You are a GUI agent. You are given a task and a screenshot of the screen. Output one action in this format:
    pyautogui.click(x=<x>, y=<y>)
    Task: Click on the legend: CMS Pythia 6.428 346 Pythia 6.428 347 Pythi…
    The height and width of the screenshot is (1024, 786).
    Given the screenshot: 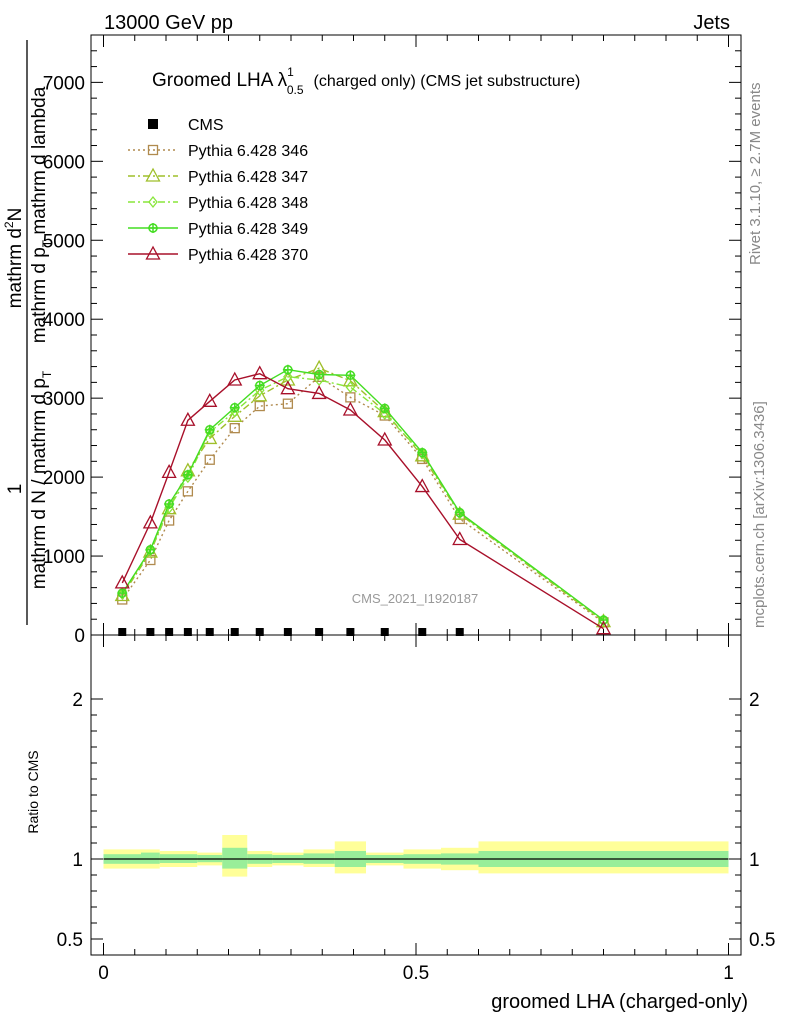 What is the action you would take?
    pyautogui.click(x=218, y=190)
    